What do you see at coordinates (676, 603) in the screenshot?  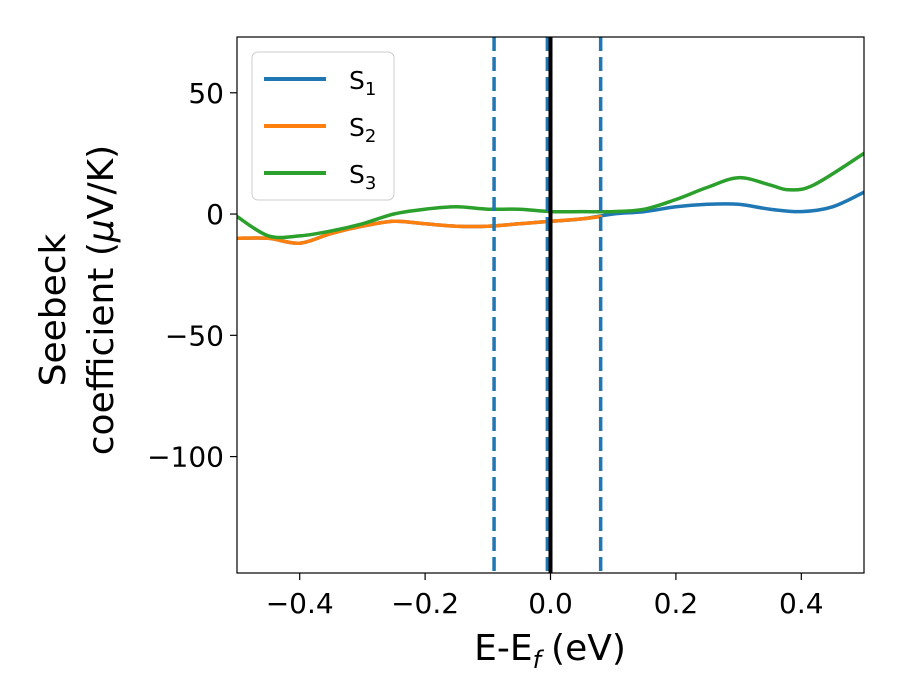 I see `x-tick-label: 0.2` at bounding box center [676, 603].